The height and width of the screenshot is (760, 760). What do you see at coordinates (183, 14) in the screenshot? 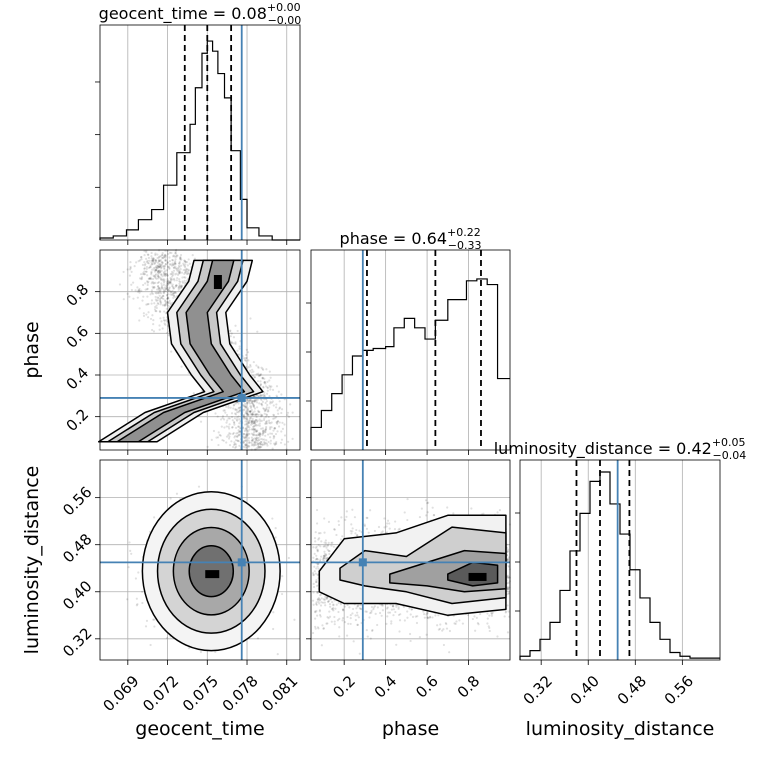
I see `title-label: geocent_time = 0.08` at bounding box center [183, 14].